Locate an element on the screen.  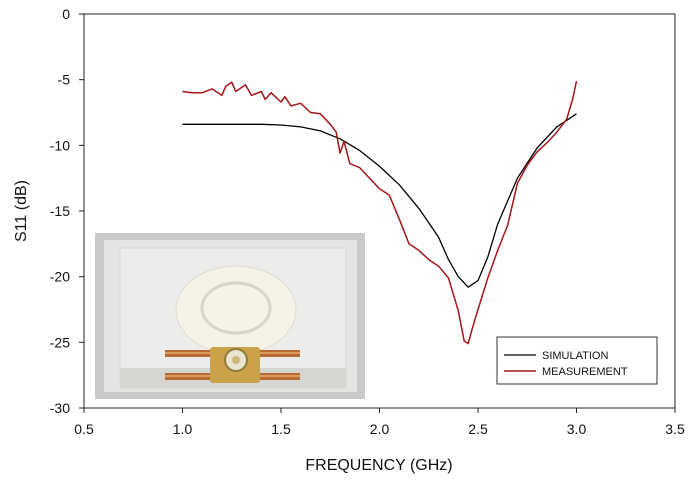
x-tick-label: 2.0 is located at coordinates (380, 429).